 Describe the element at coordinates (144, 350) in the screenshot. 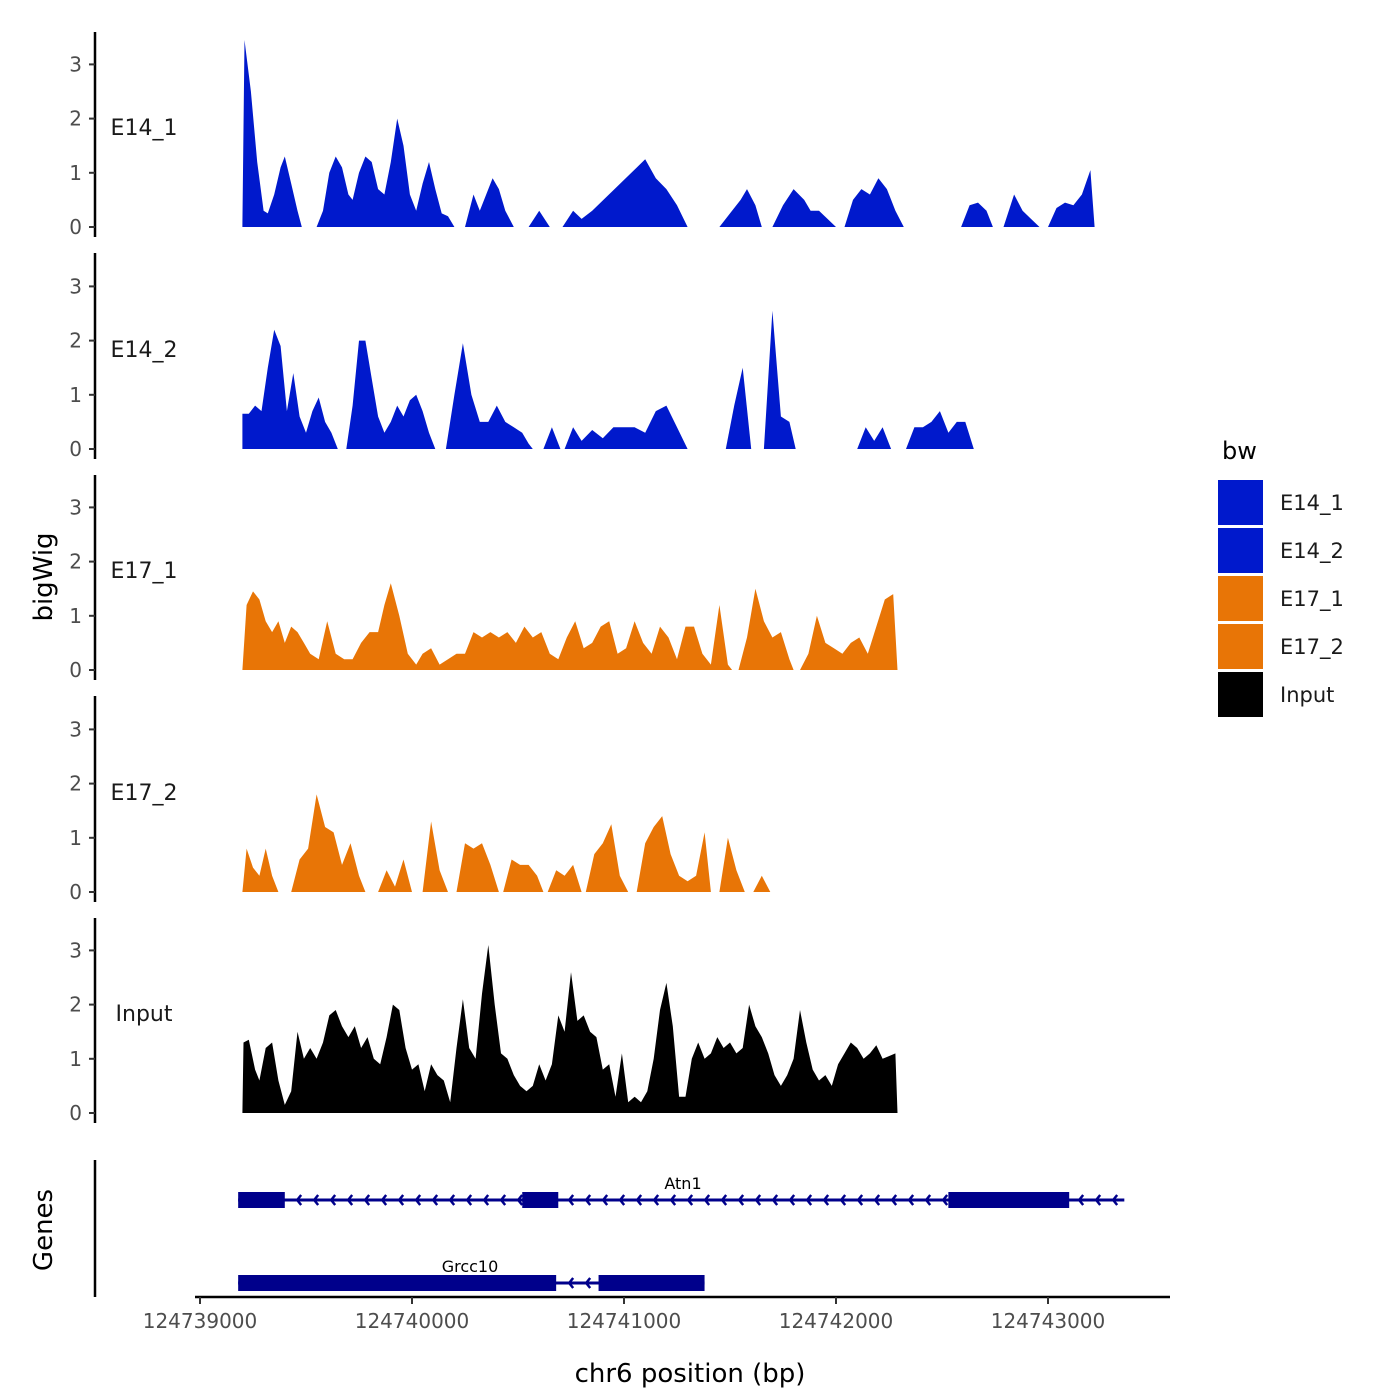

I see `track-label: E14_2` at that location.